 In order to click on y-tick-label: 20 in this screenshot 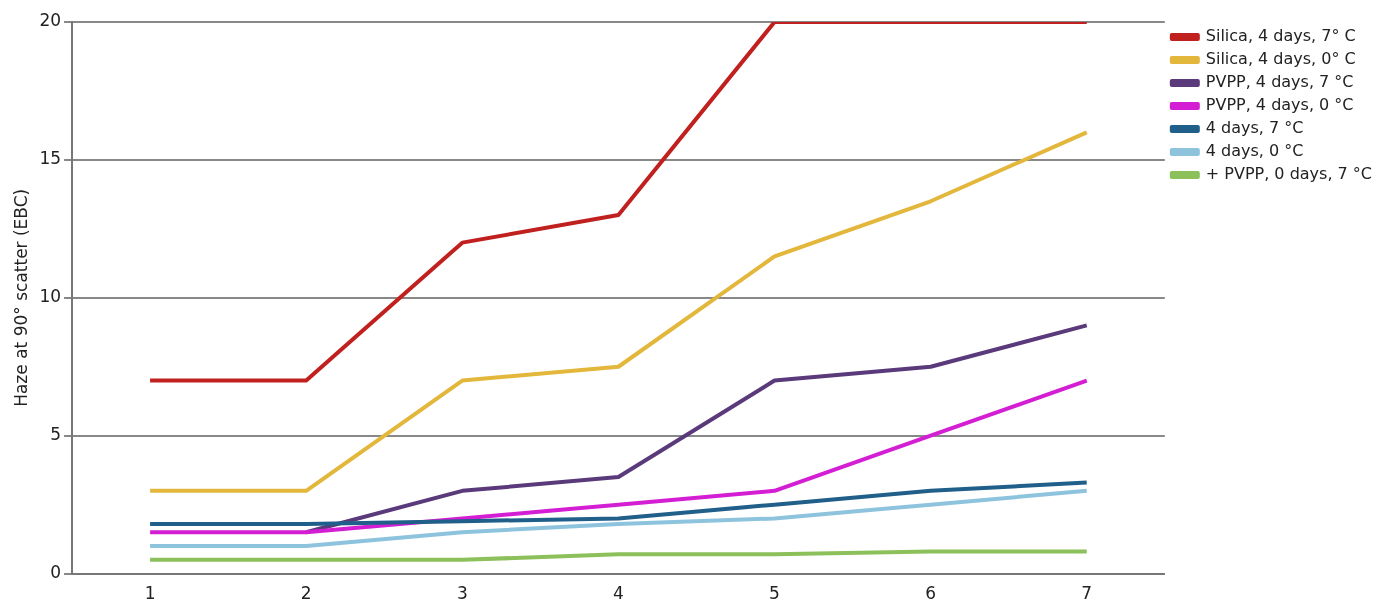, I will do `click(50, 20)`.